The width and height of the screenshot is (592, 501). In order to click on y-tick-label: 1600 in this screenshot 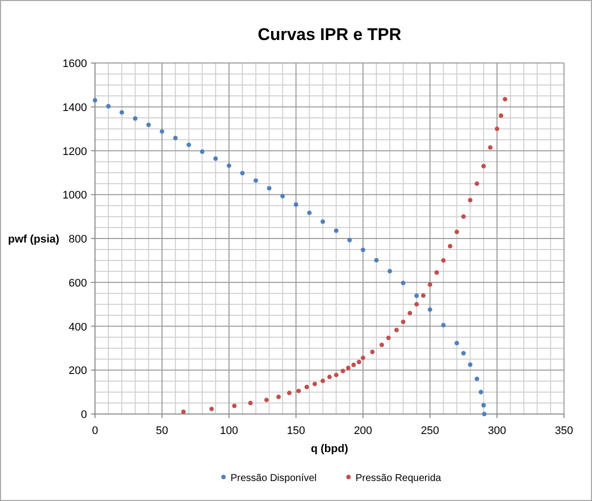, I will do `click(74, 64)`.